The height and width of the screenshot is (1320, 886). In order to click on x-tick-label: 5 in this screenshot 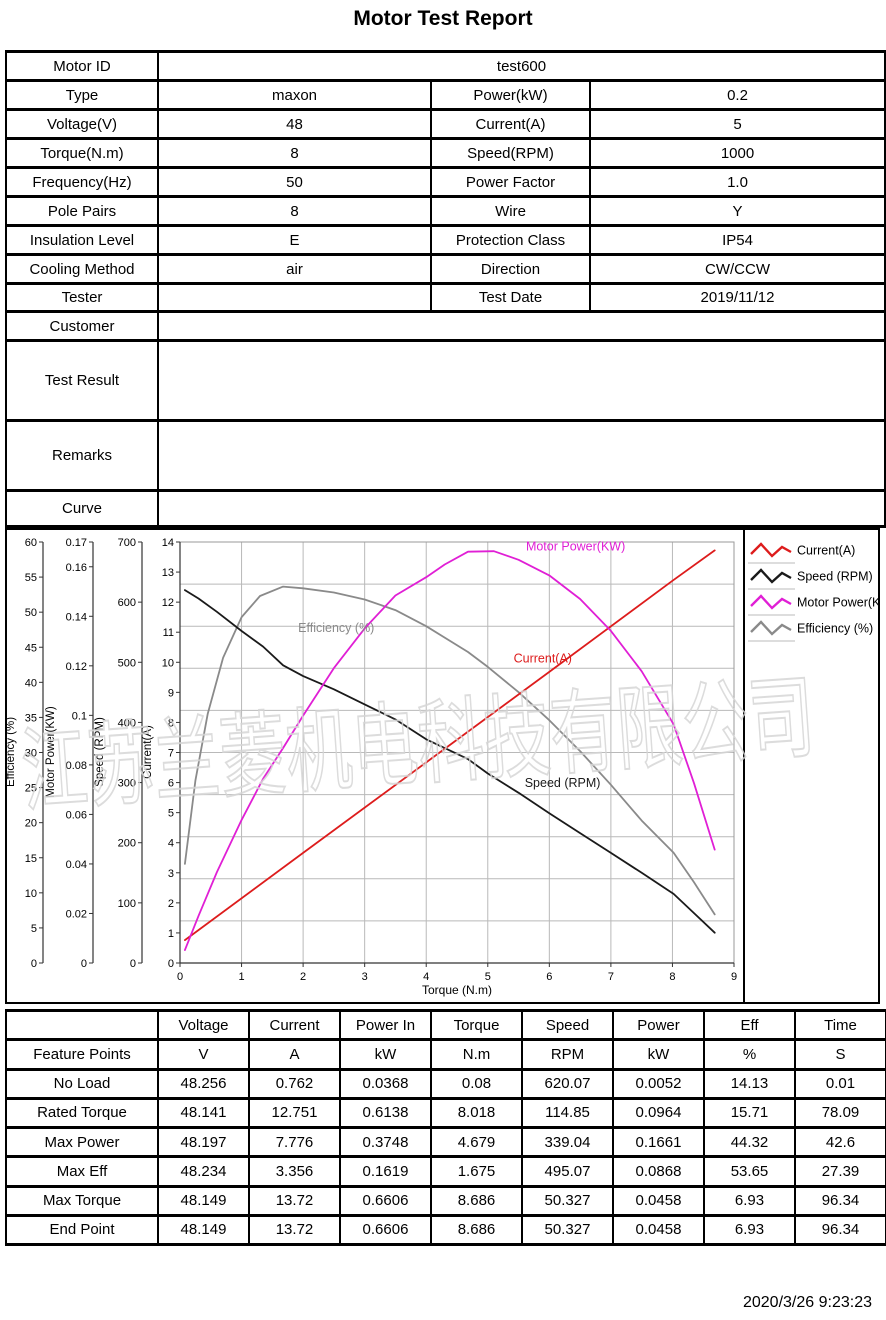, I will do `click(488, 977)`.